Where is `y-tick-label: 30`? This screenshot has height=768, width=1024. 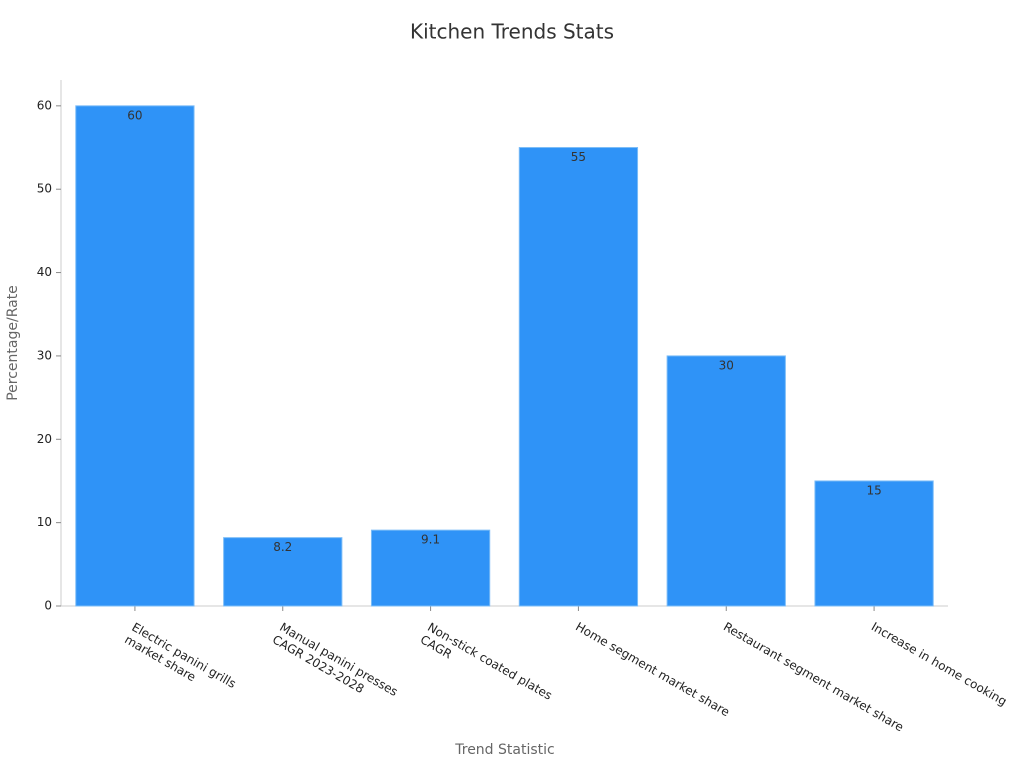 y-tick-label: 30 is located at coordinates (44, 355).